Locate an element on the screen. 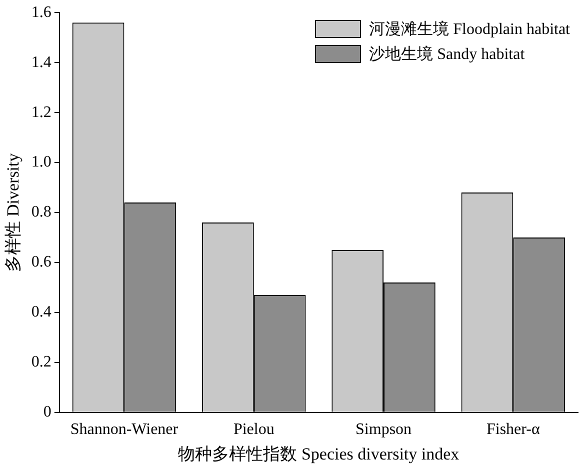  y-tick-label: 0 is located at coordinates (47, 412).